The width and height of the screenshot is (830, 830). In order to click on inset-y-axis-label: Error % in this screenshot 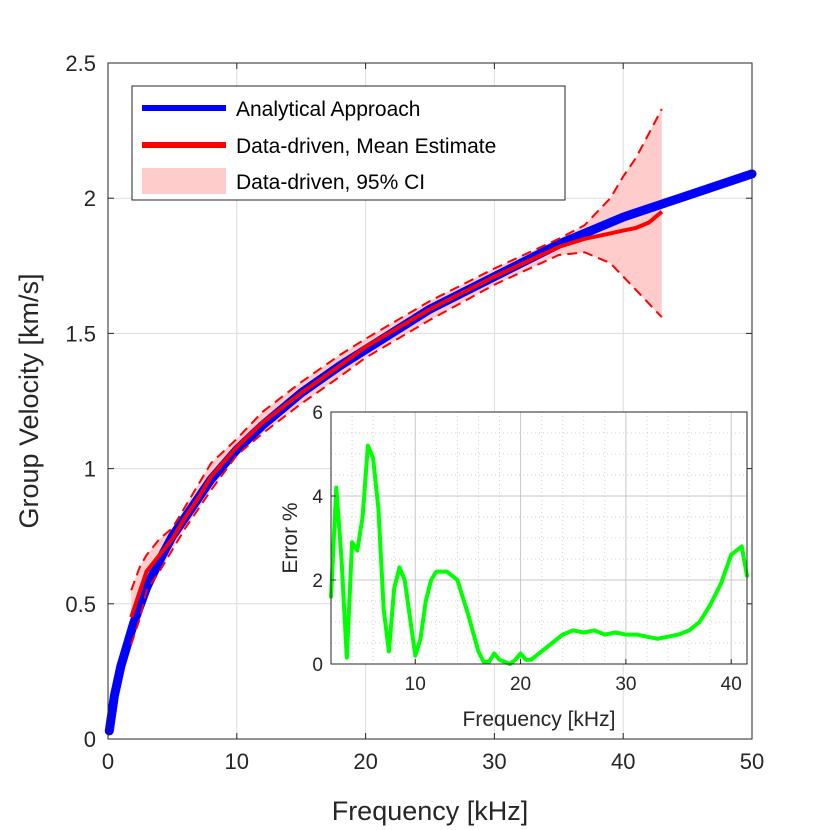, I will do `click(290, 537)`.